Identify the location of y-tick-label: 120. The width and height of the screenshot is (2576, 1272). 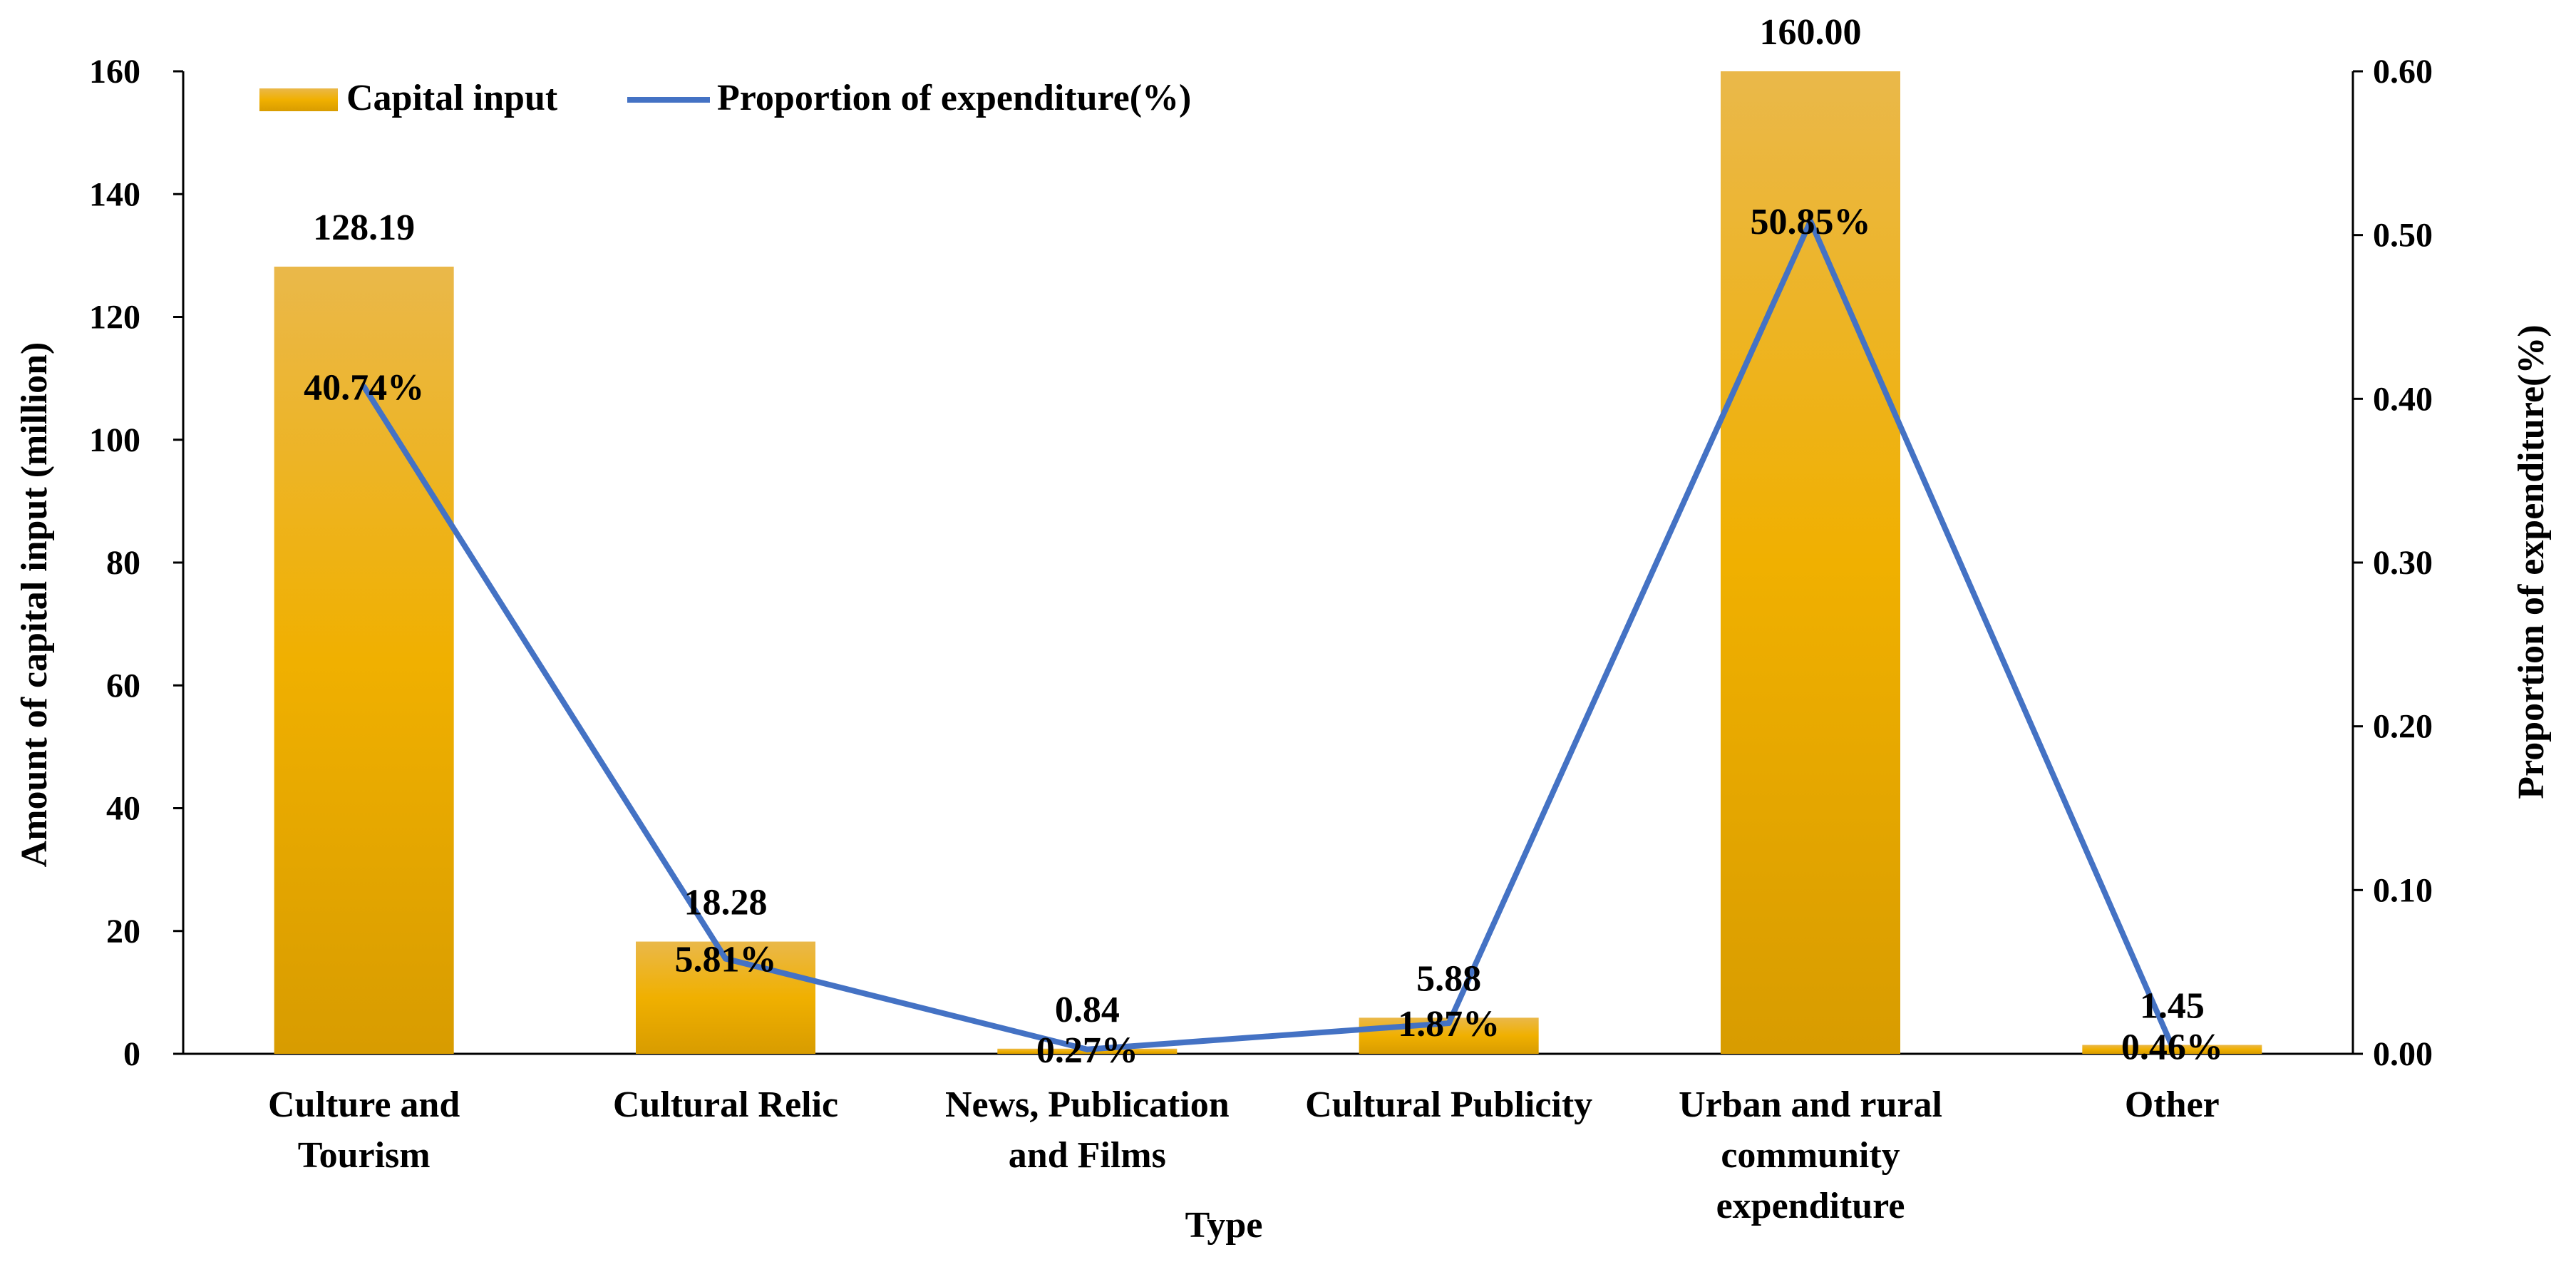
(114, 318).